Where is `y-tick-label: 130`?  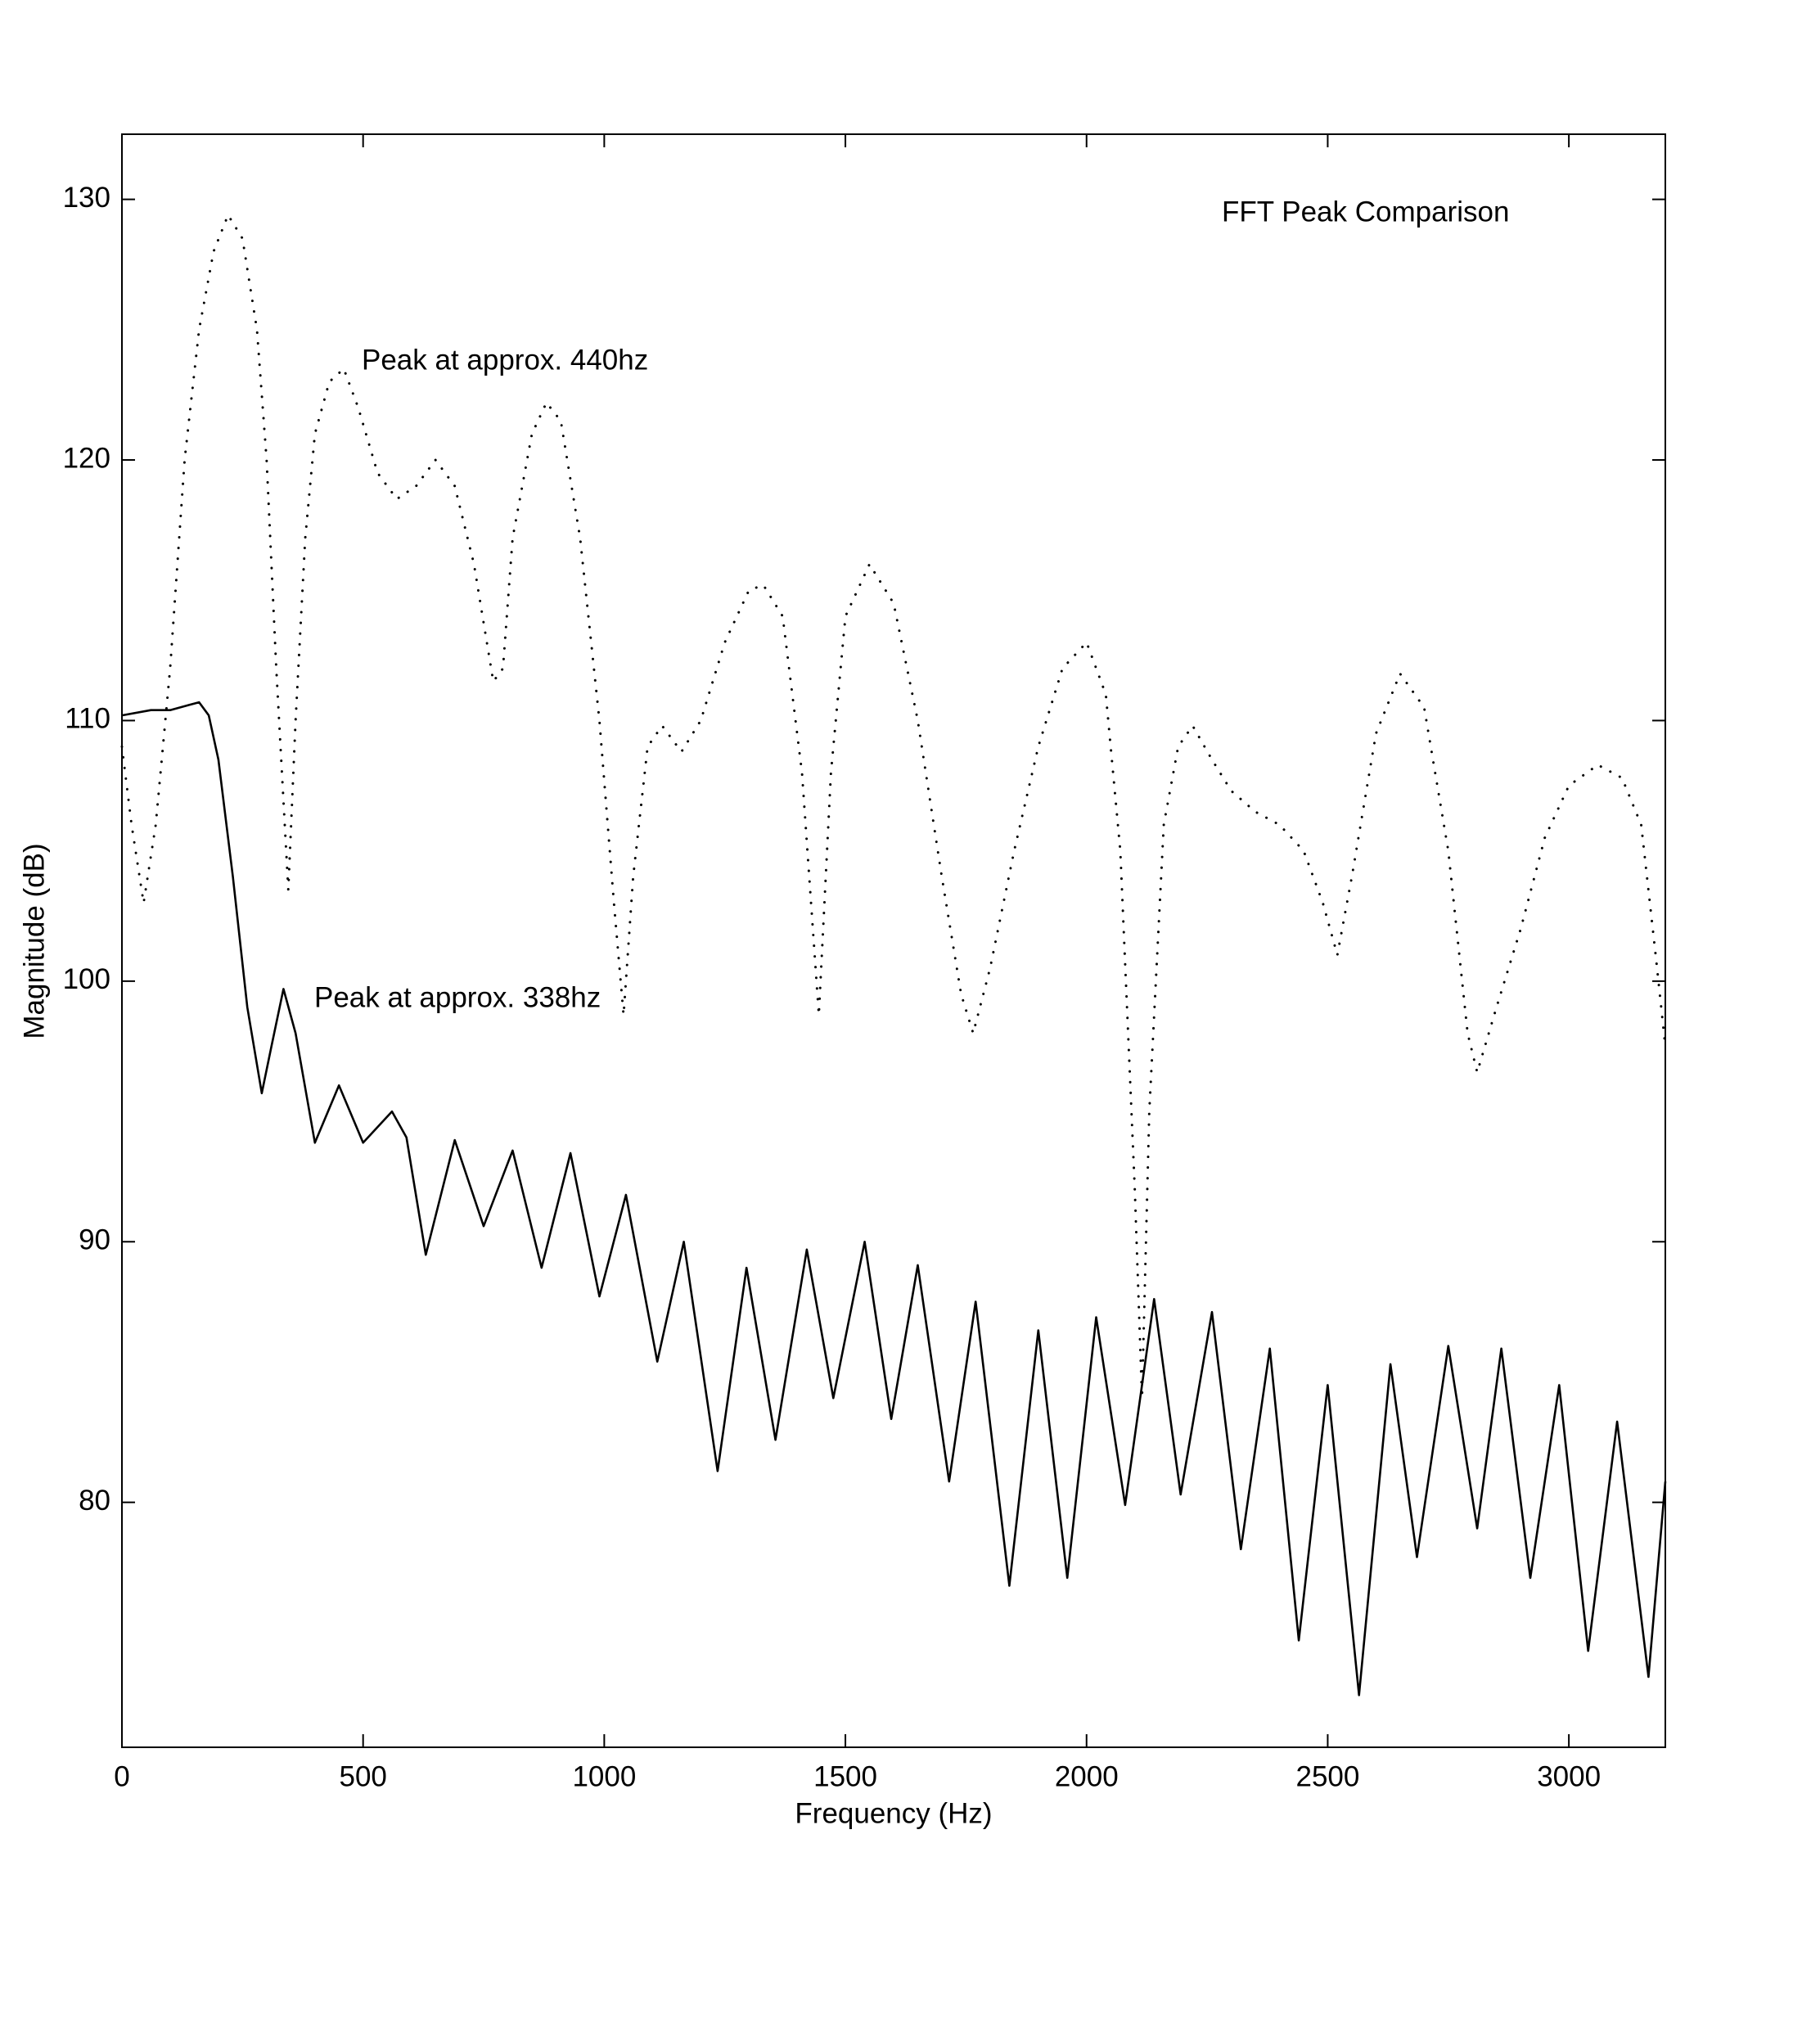
y-tick-label: 130 is located at coordinates (87, 198).